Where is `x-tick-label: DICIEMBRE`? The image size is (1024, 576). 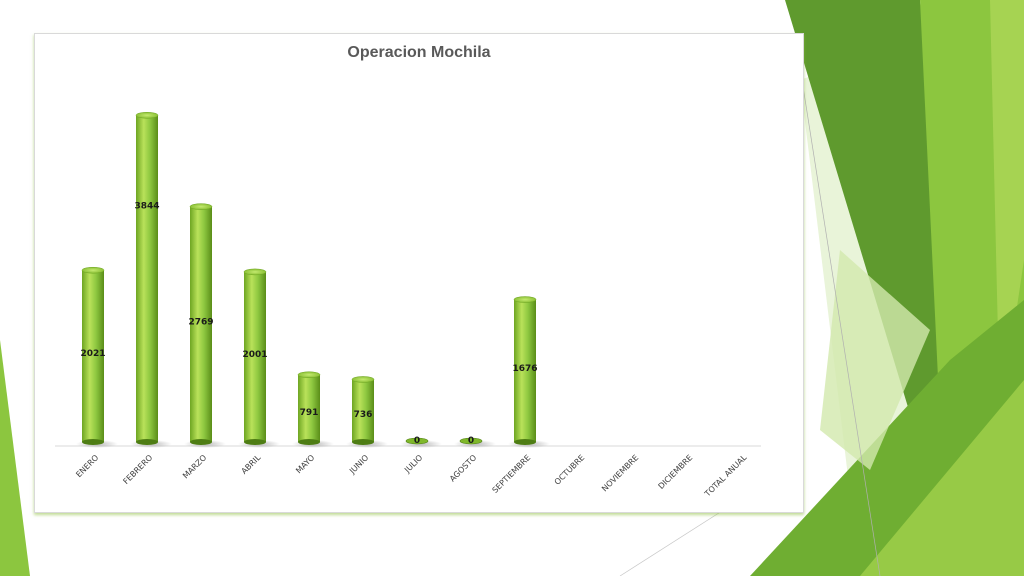 x-tick-label: DICIEMBRE is located at coordinates (676, 472).